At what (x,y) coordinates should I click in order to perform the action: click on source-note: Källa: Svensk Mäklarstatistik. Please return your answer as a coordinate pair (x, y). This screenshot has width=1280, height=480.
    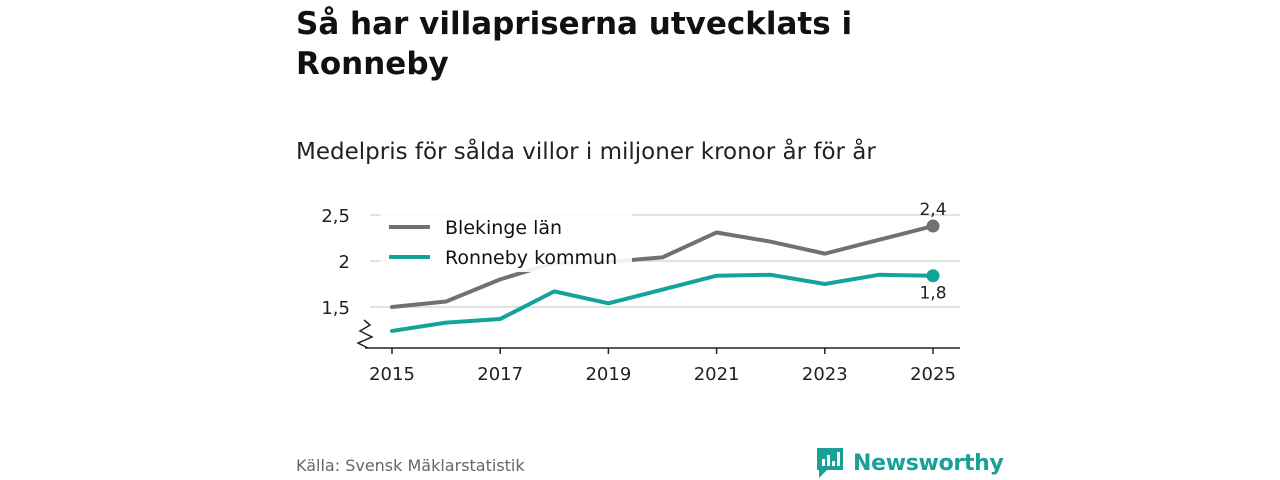
    Looking at the image, I should click on (410, 465).